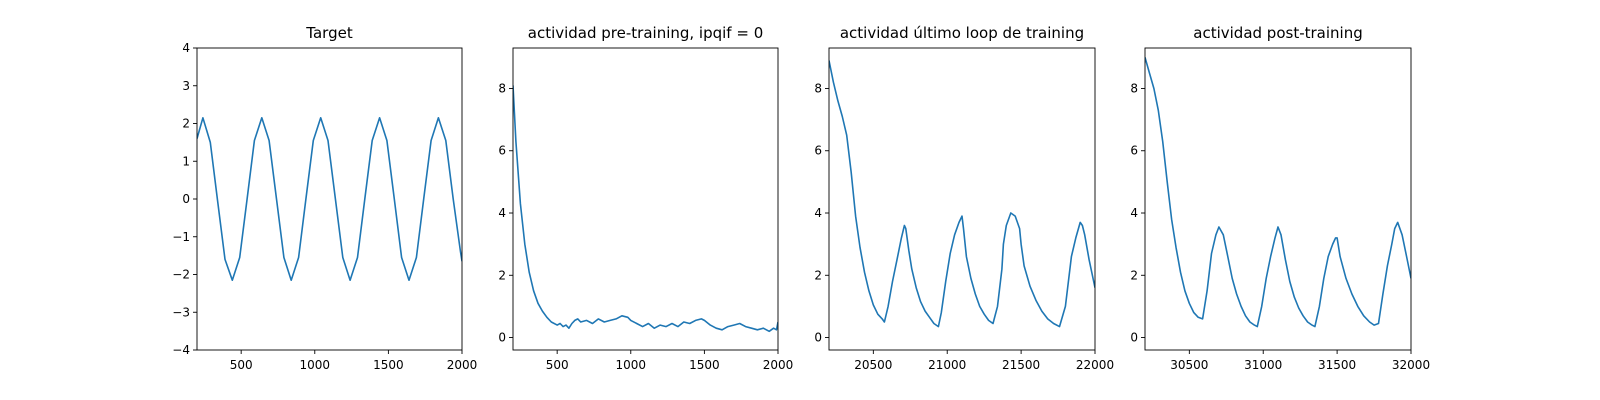 The height and width of the screenshot is (400, 1600). I want to click on chart-title: Target, so click(329, 33).